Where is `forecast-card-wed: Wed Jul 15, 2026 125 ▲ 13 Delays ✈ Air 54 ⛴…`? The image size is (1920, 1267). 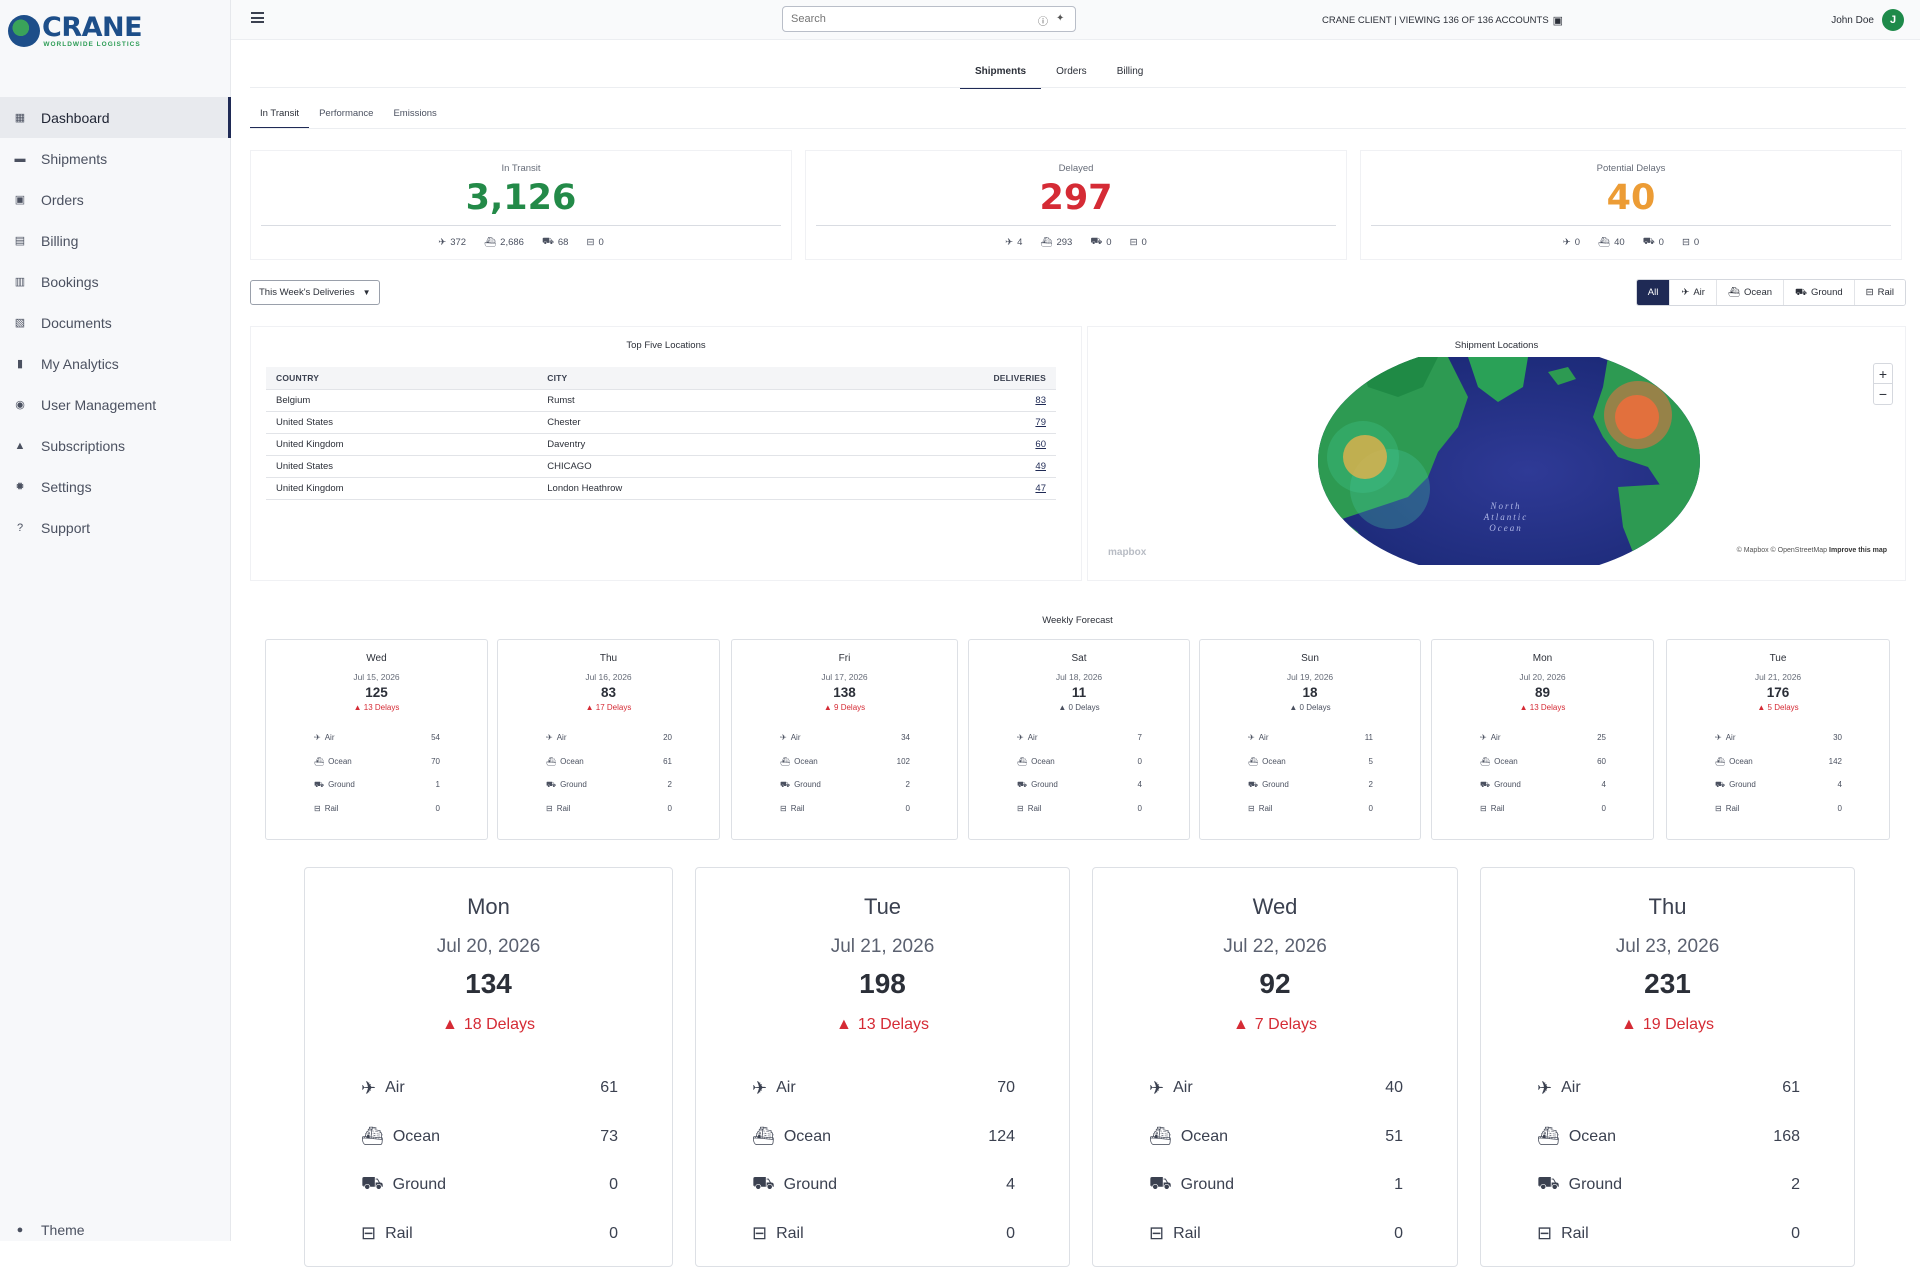 forecast-card-wed: Wed Jul 15, 2026 125 ▲ 13 Delays ✈ Air 54 ⛴… is located at coordinates (376, 739).